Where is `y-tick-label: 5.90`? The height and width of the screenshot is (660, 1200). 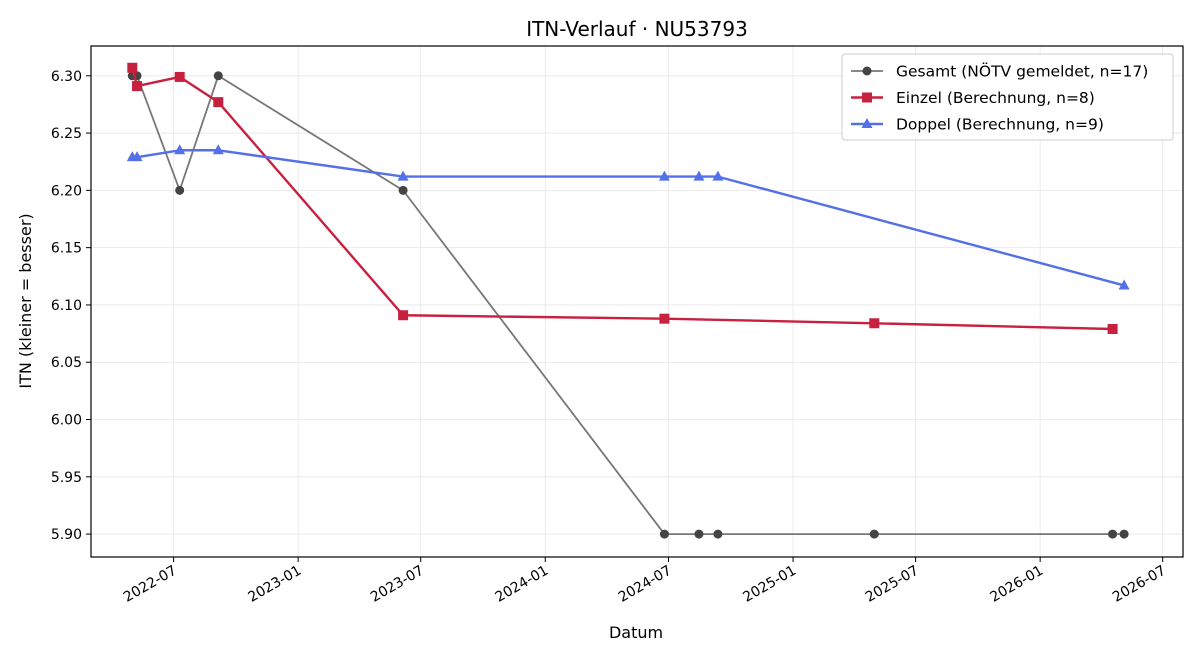 y-tick-label: 5.90 is located at coordinates (66, 535).